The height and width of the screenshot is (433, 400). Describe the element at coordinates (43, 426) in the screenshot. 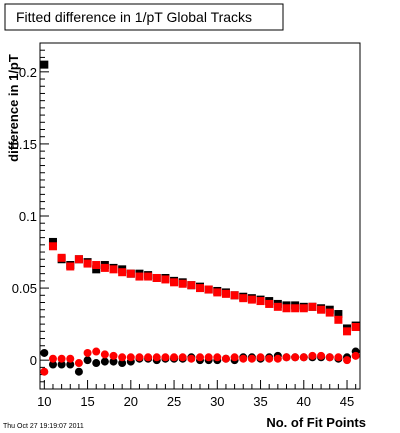

I see `timestamp: Thu Oct 27 19:19:07 2011` at that location.